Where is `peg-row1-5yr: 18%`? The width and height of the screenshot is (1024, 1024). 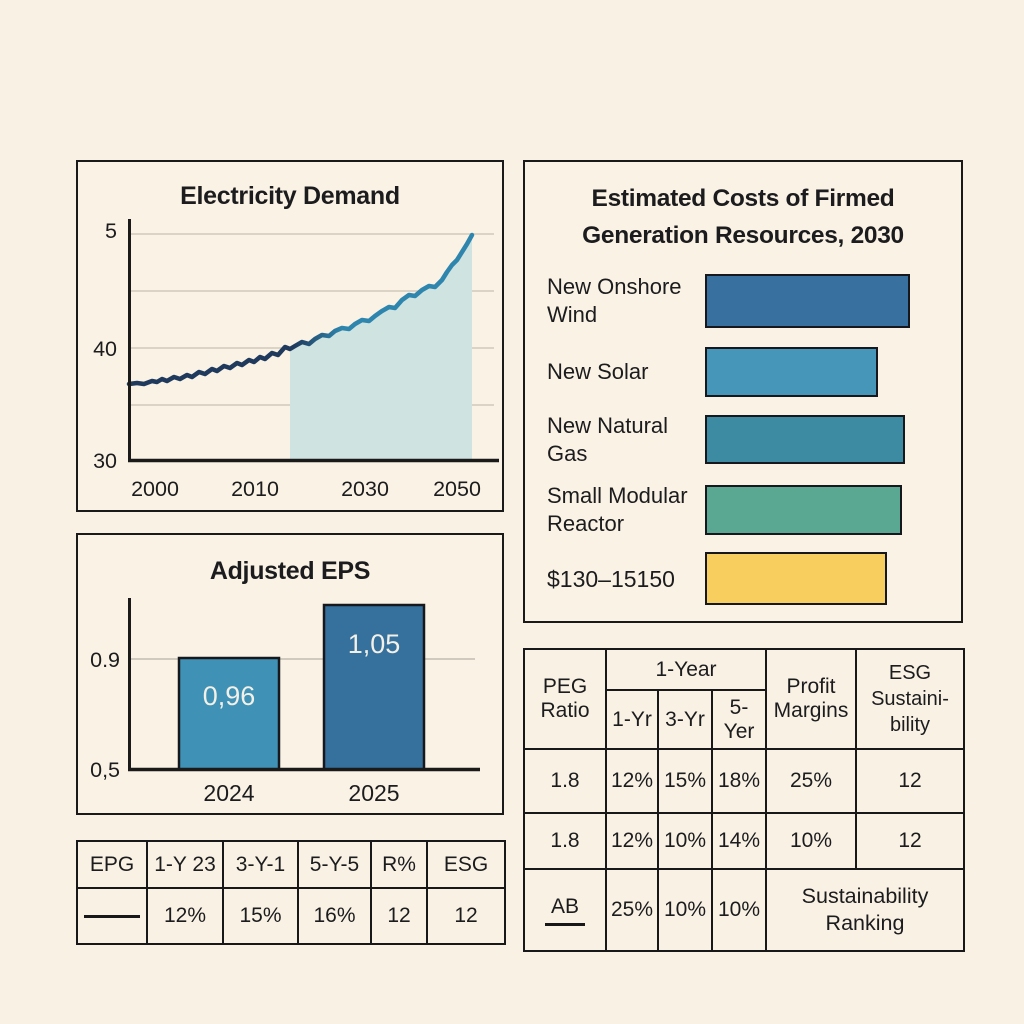 peg-row1-5yr: 18% is located at coordinates (739, 781).